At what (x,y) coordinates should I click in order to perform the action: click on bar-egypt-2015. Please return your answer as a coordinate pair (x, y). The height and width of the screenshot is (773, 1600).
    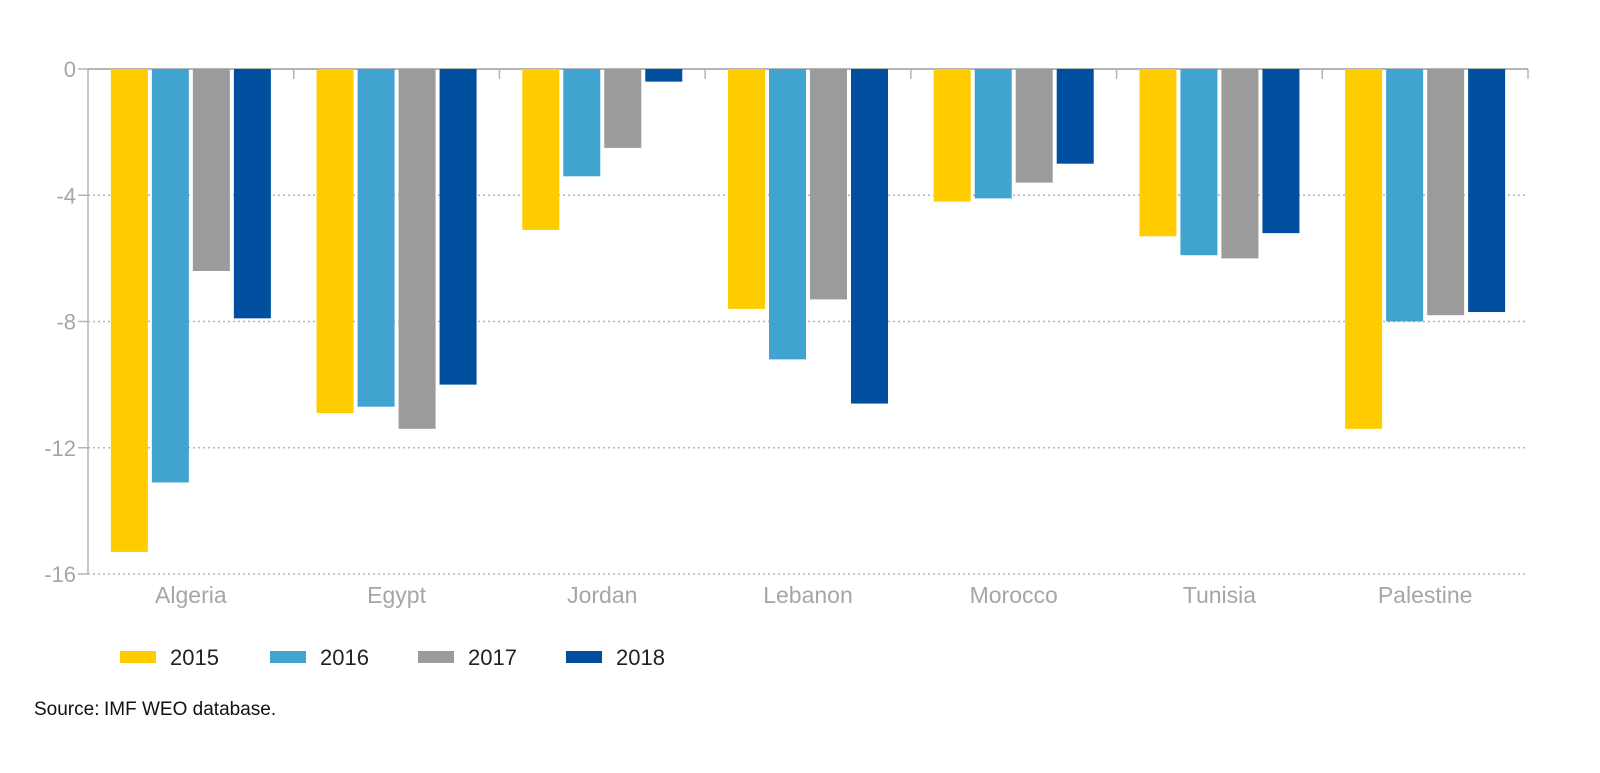
    Looking at the image, I should click on (335, 241).